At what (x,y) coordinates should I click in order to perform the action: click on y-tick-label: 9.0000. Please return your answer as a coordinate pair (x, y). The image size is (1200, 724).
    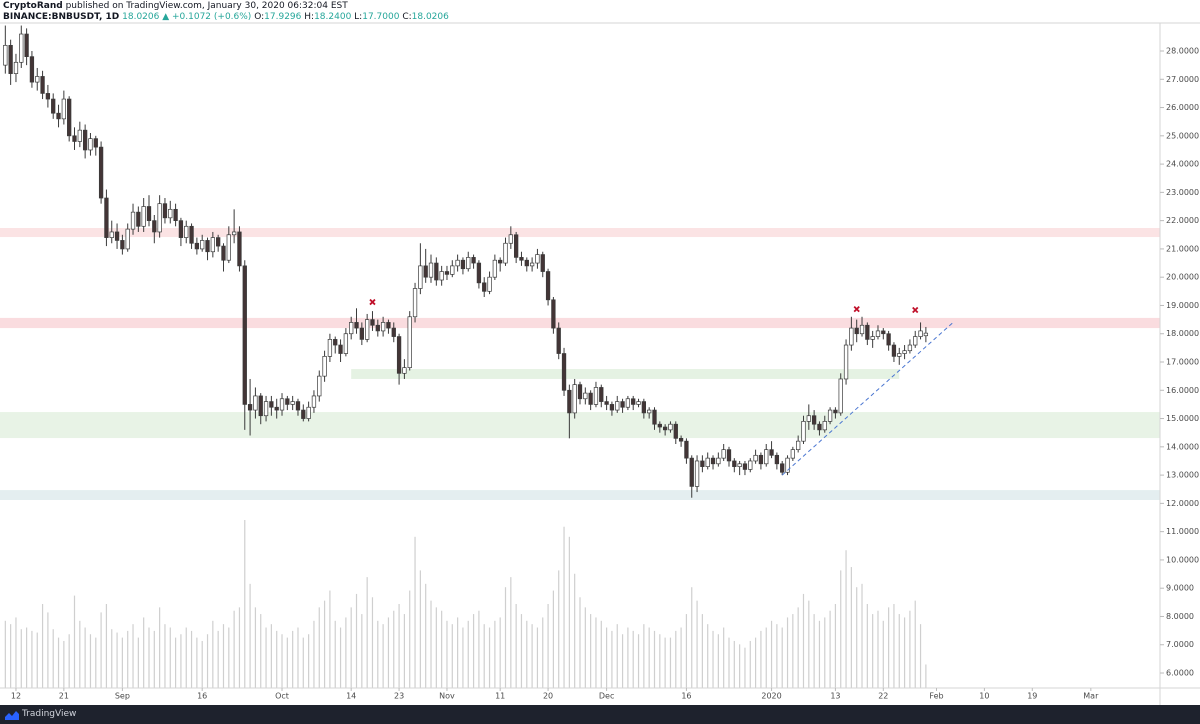
    Looking at the image, I should click on (1180, 588).